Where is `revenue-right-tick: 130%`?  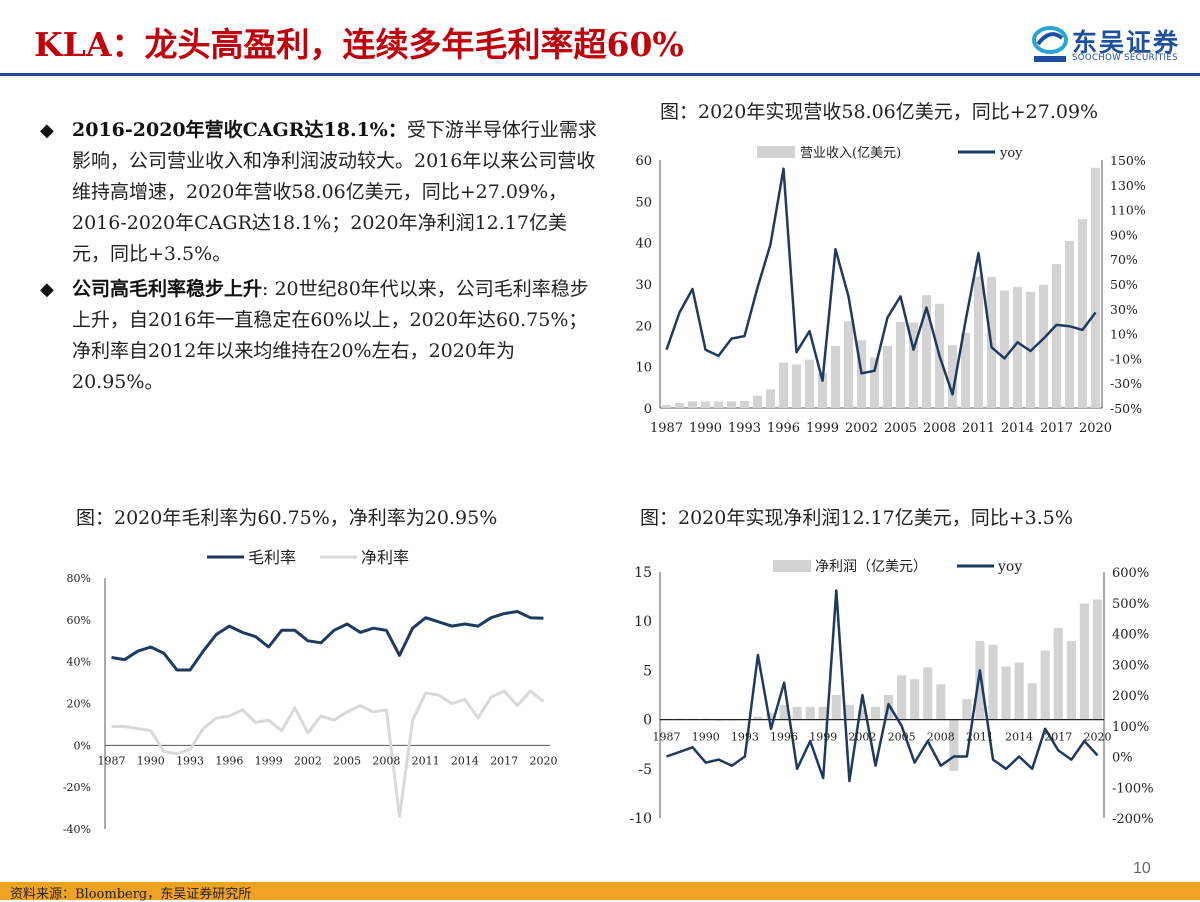
revenue-right-tick: 130% is located at coordinates (1128, 185).